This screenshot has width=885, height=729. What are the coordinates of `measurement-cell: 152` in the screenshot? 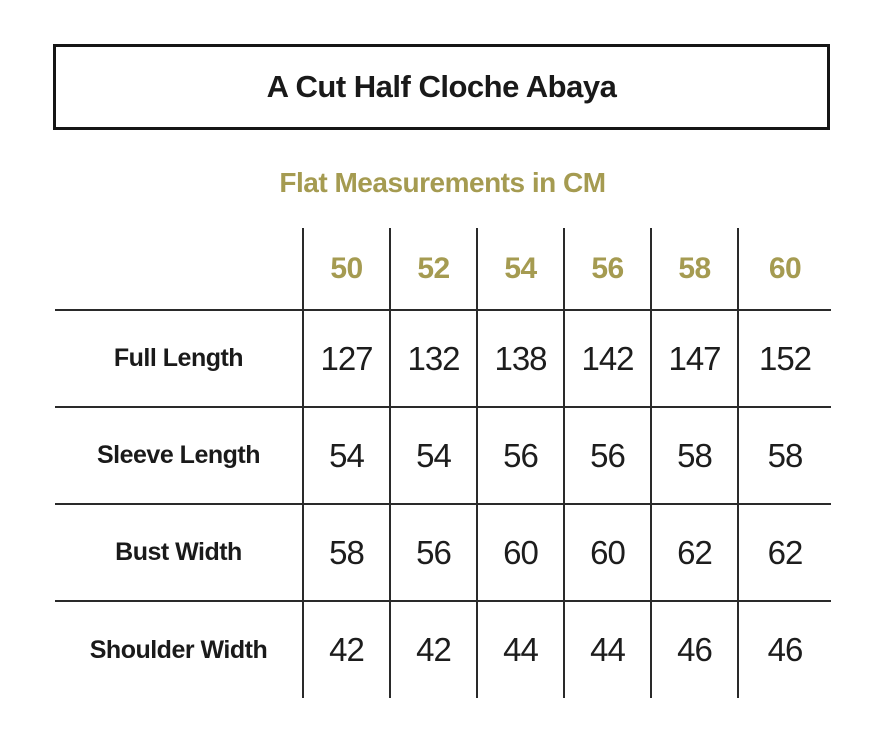 It's located at (784, 358).